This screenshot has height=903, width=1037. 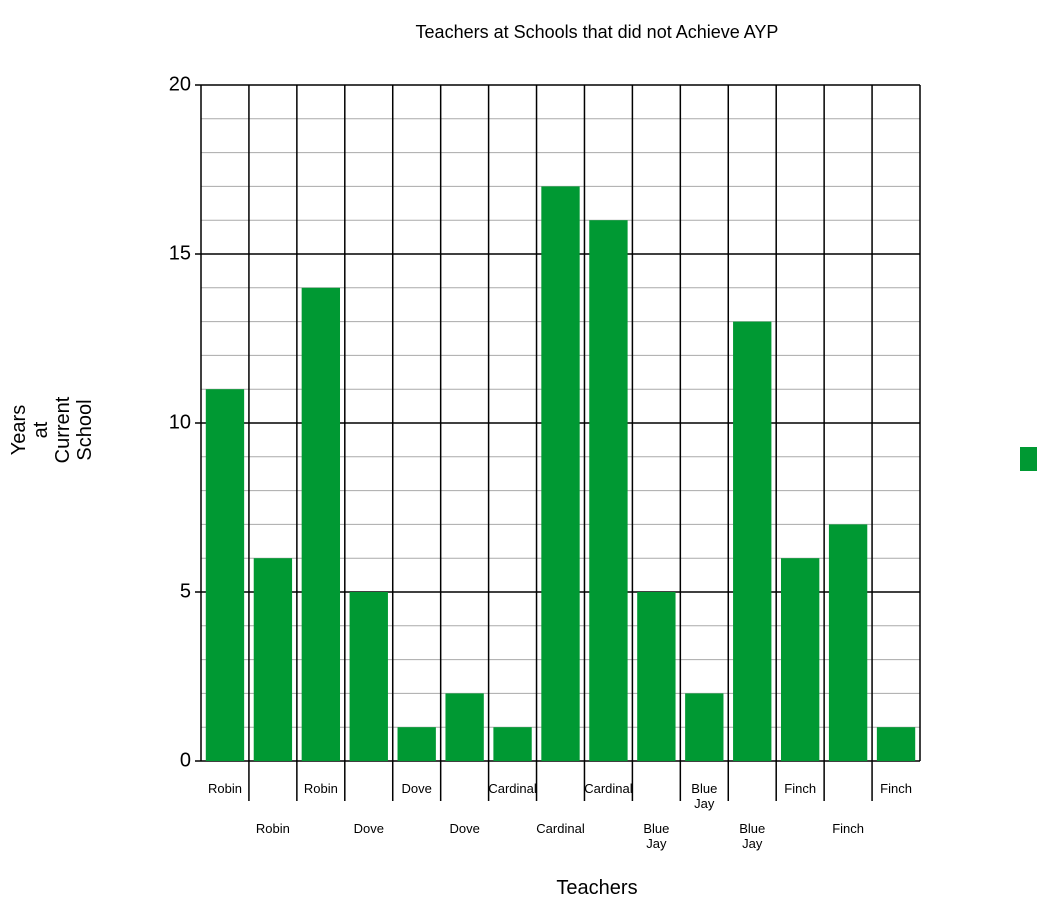 I want to click on legend-swatch, so click(x=1028, y=459).